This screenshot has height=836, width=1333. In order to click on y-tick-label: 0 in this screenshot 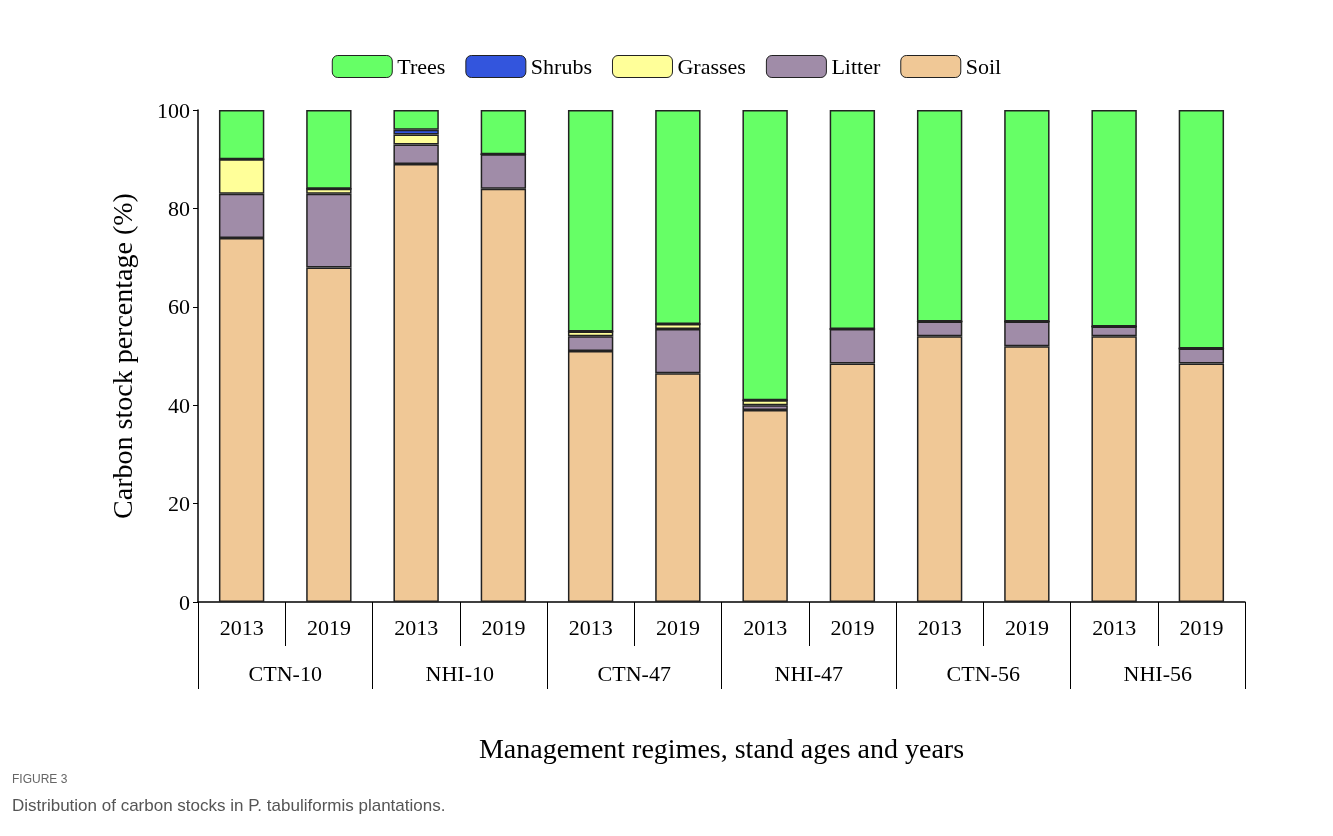, I will do `click(184, 602)`.